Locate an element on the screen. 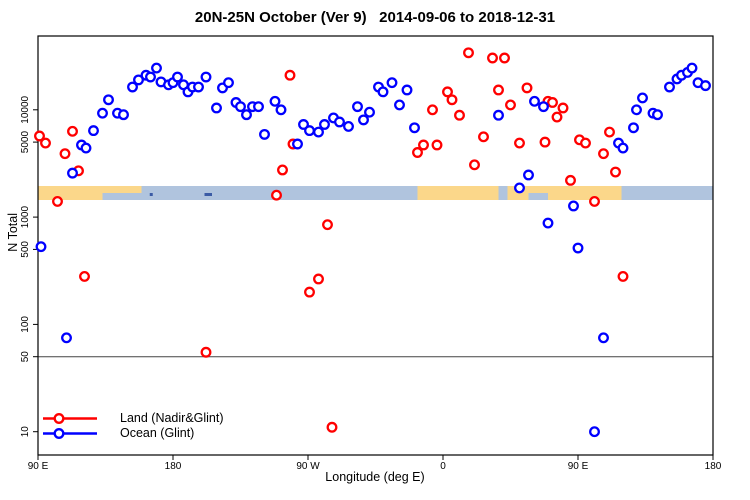 The image size is (750, 500). legend-label-land: Land (Nadir&Glint) is located at coordinates (172, 418).